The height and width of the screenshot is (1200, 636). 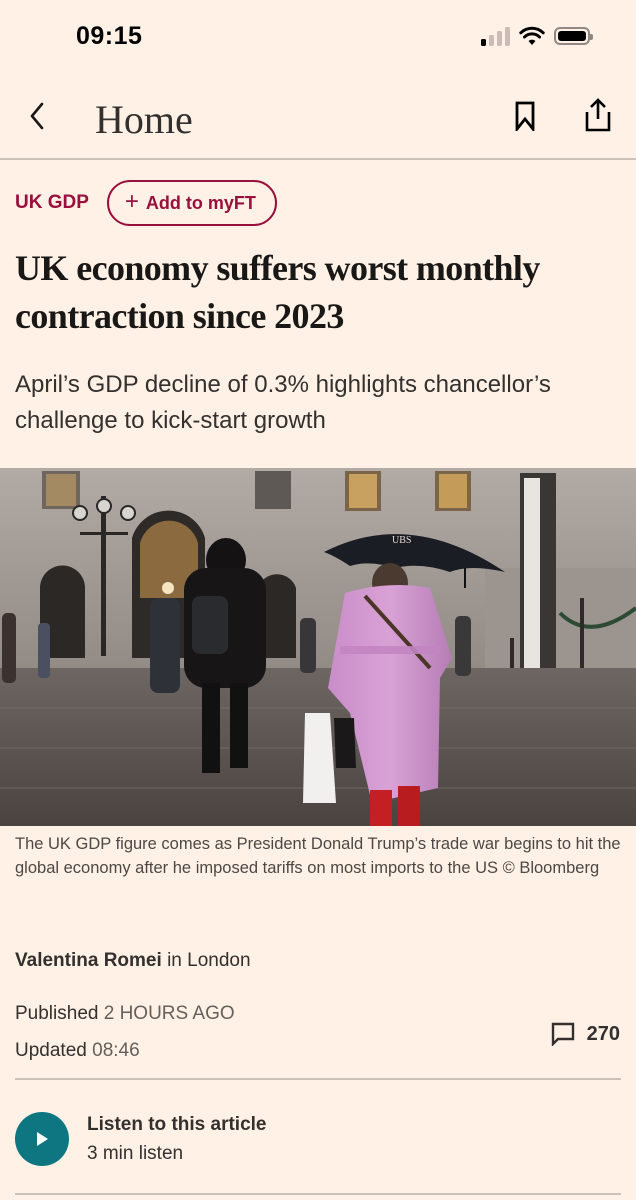 I want to click on bookmark-icon, so click(x=525, y=116).